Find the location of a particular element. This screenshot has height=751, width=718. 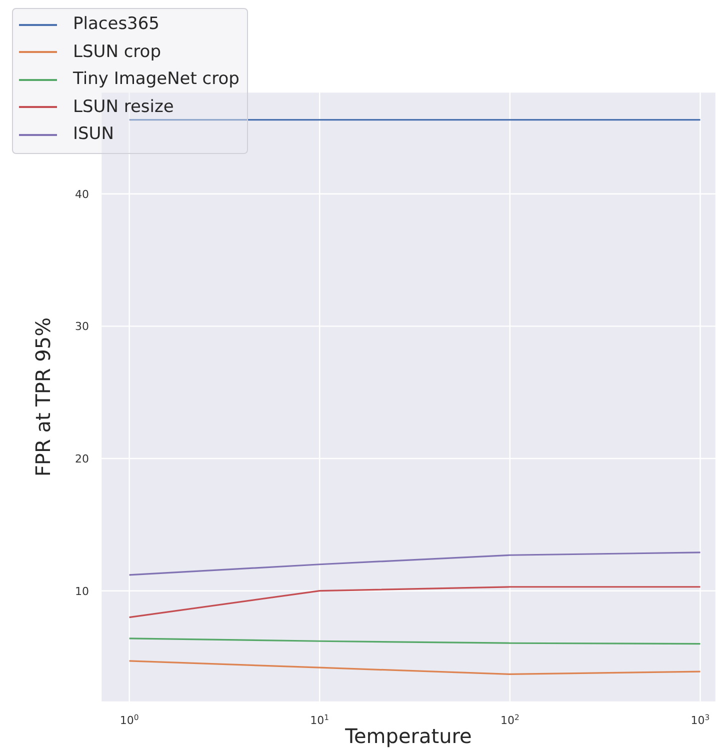

x-tick-label: 10$^{2}$ is located at coordinates (510, 719).